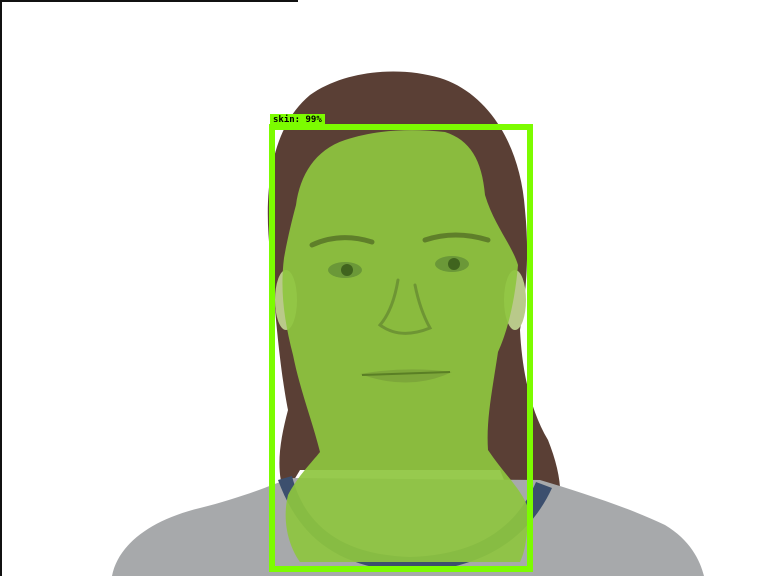 This screenshot has height=576, width=768. I want to click on detection-label: skin: 99%, so click(297, 120).